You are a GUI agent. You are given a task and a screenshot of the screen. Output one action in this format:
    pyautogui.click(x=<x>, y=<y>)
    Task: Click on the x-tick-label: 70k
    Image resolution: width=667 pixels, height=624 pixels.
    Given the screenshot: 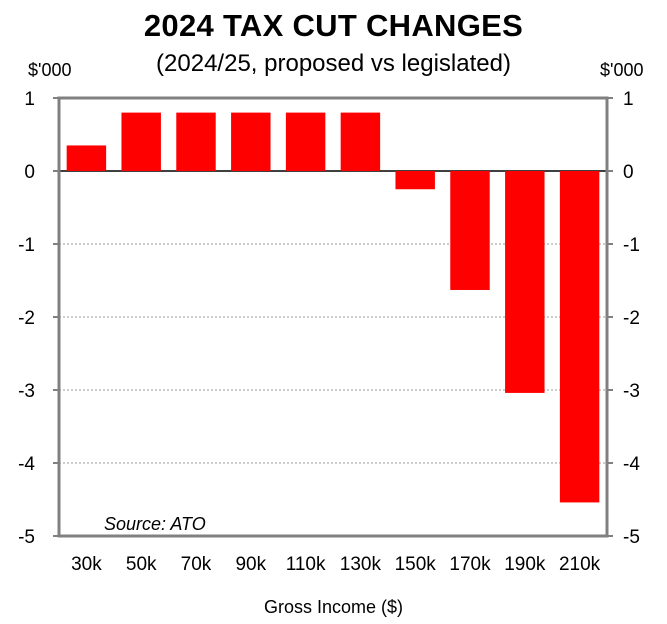 What is the action you would take?
    pyautogui.click(x=196, y=564)
    